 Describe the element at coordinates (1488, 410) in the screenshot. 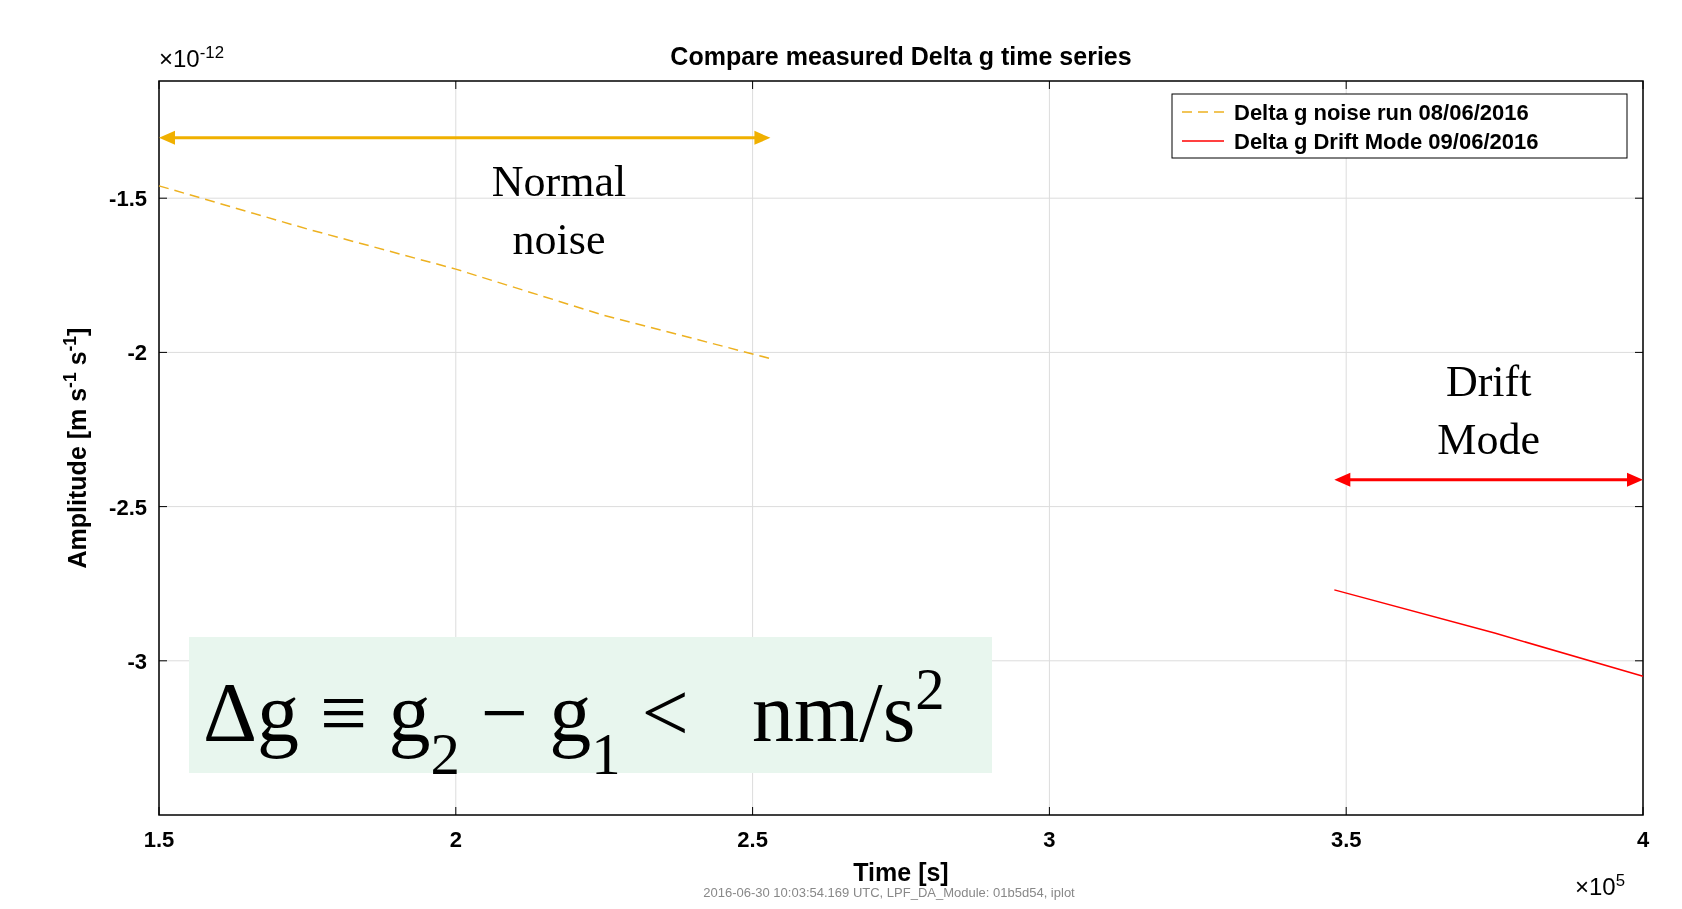

I see `annotation: Drift Mode` at that location.